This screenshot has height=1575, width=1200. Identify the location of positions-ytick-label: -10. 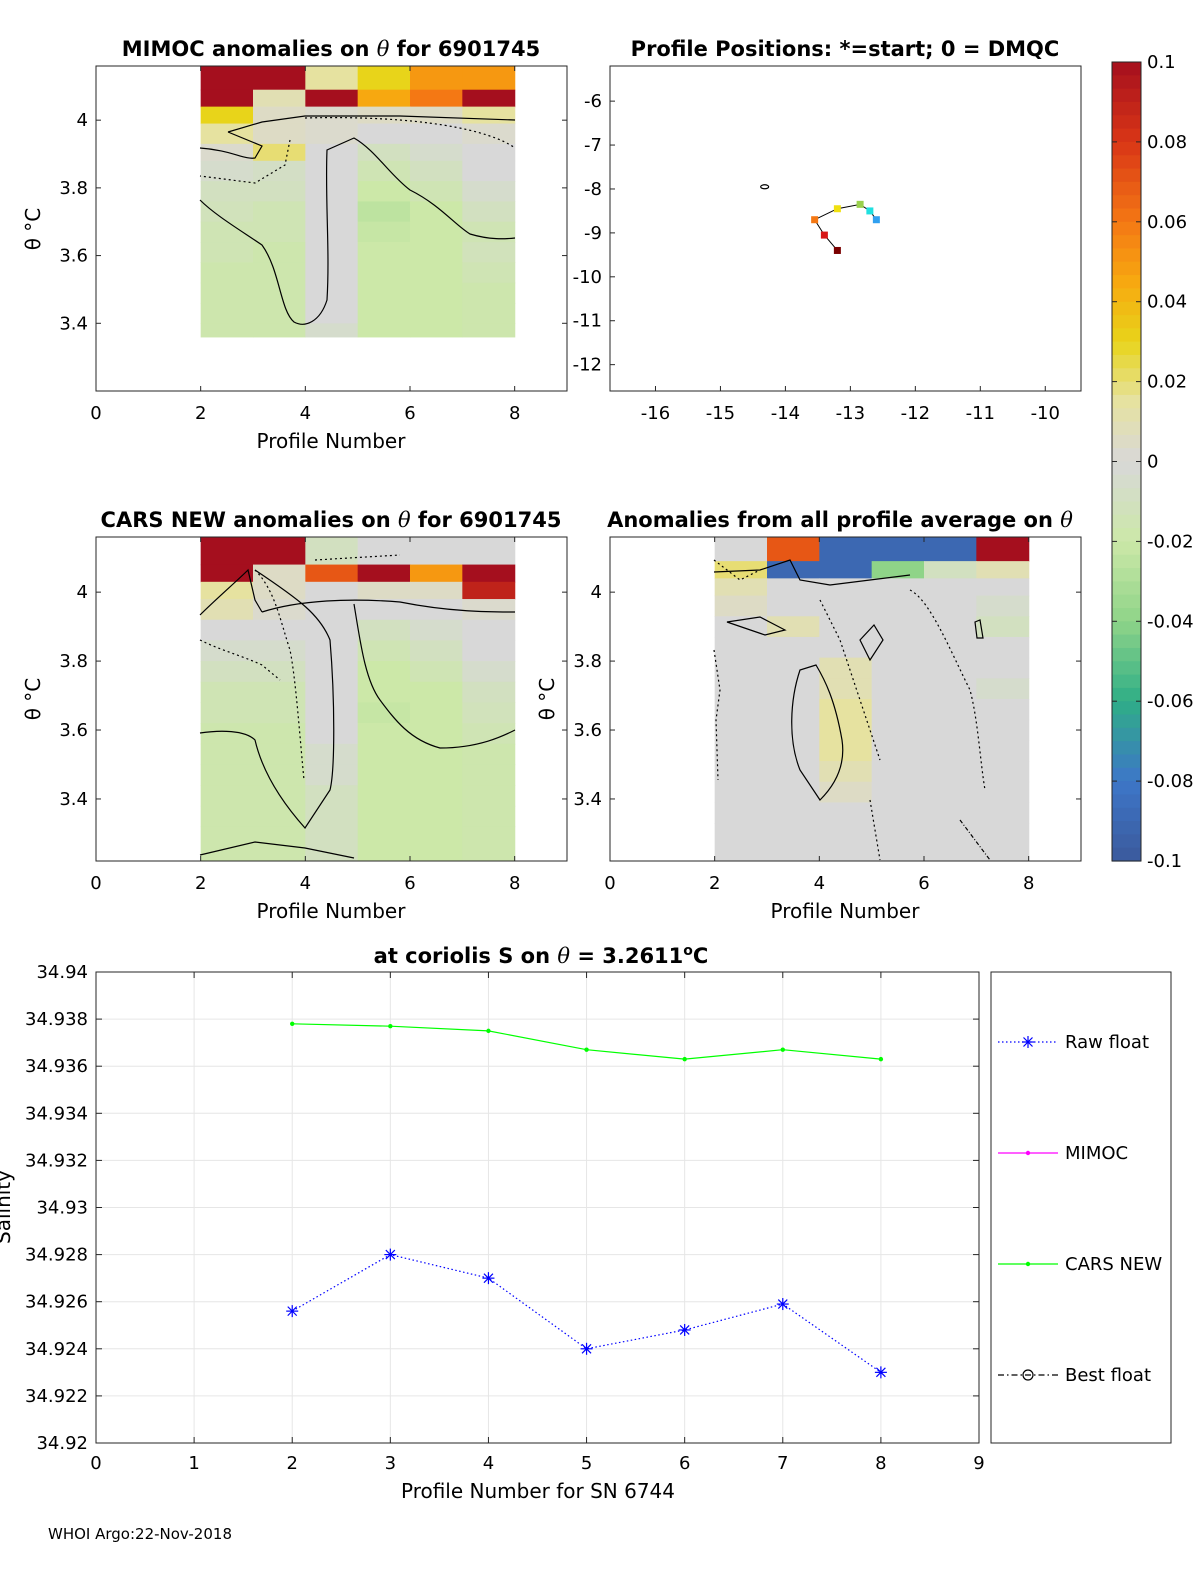
(587, 277).